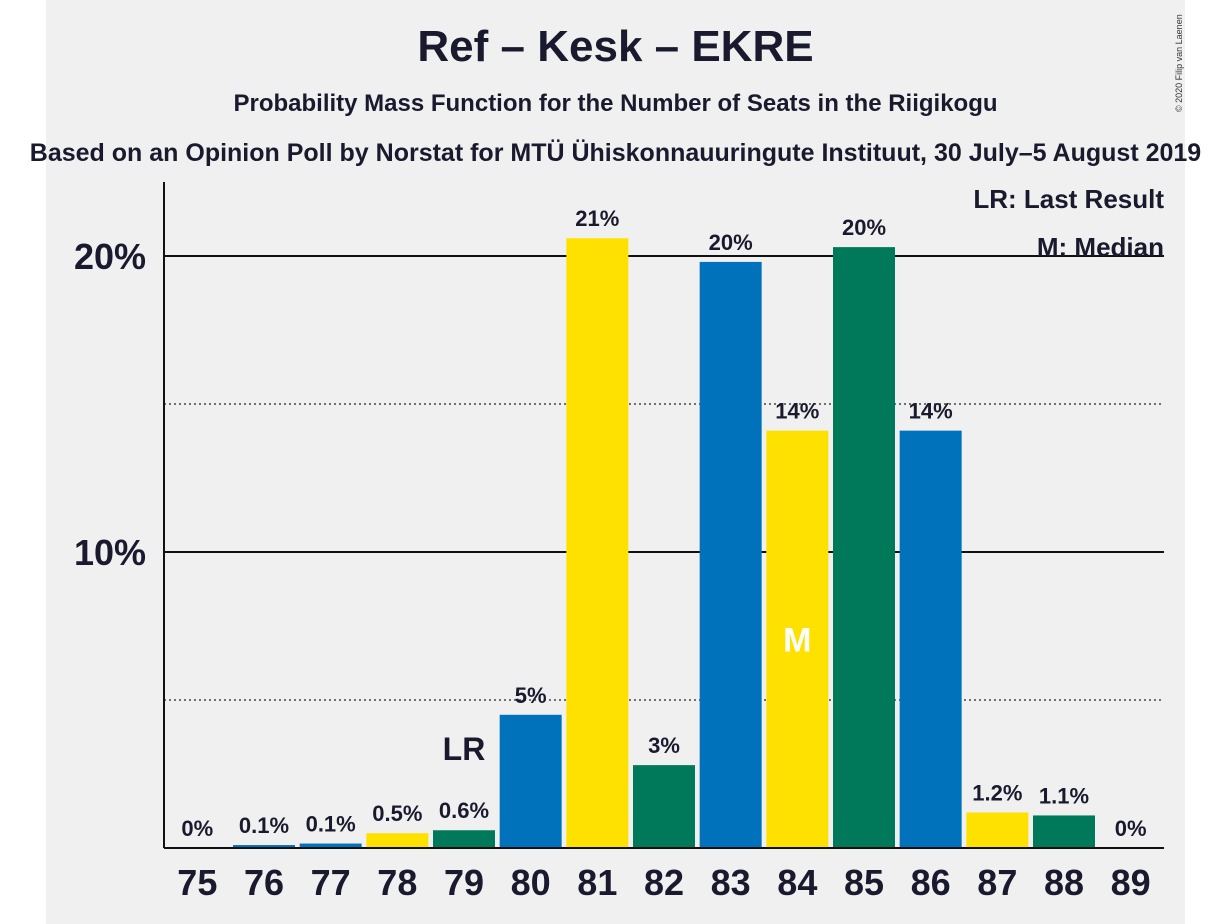  What do you see at coordinates (664, 882) in the screenshot?
I see `x-tick-label: 82` at bounding box center [664, 882].